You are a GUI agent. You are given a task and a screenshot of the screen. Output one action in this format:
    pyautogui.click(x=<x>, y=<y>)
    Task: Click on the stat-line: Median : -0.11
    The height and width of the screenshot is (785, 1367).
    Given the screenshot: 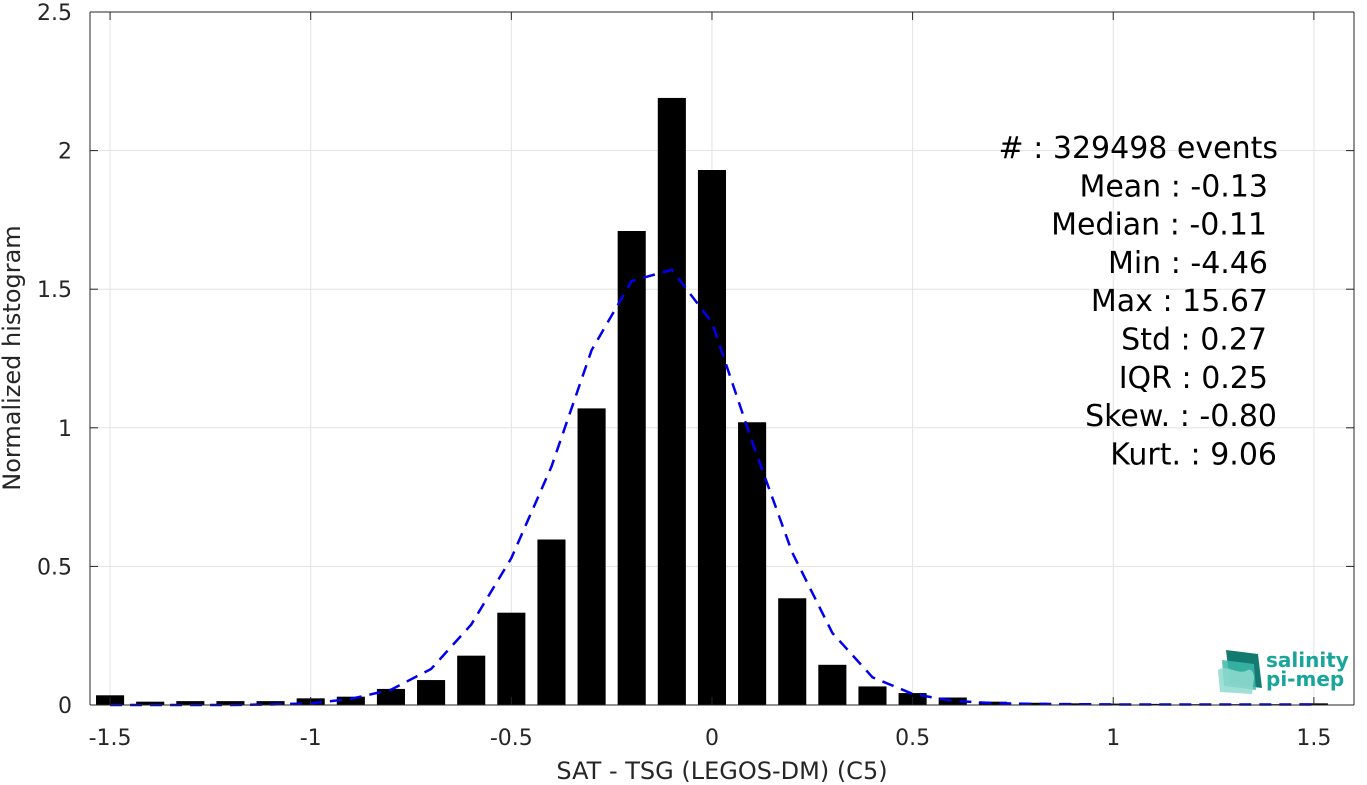 What is the action you would take?
    pyautogui.click(x=1159, y=225)
    